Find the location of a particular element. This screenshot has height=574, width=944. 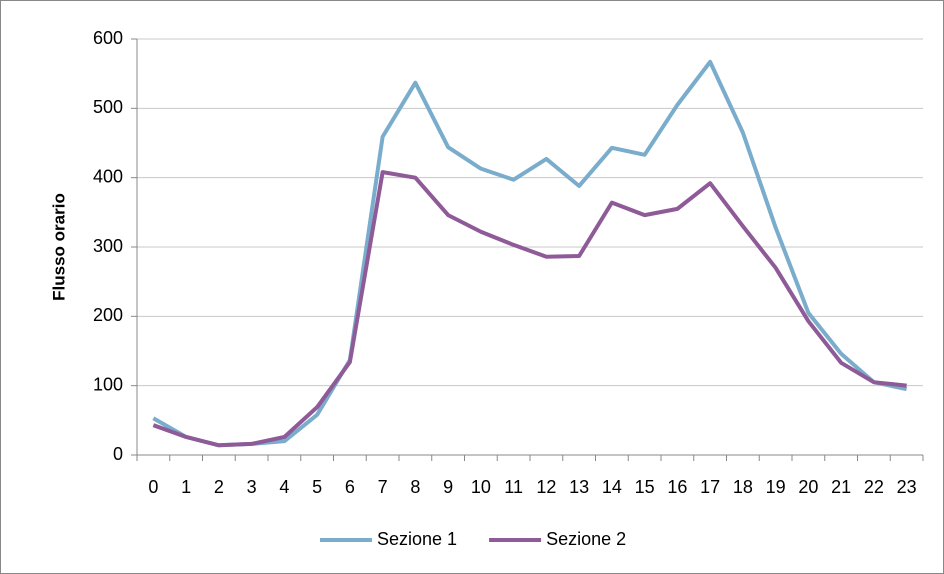

x-tick-label: 16 is located at coordinates (677, 487).